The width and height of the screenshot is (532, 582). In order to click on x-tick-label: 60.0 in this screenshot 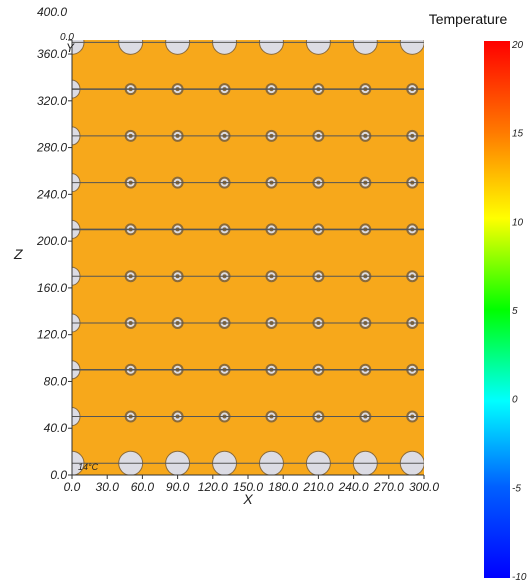, I will do `click(143, 487)`.